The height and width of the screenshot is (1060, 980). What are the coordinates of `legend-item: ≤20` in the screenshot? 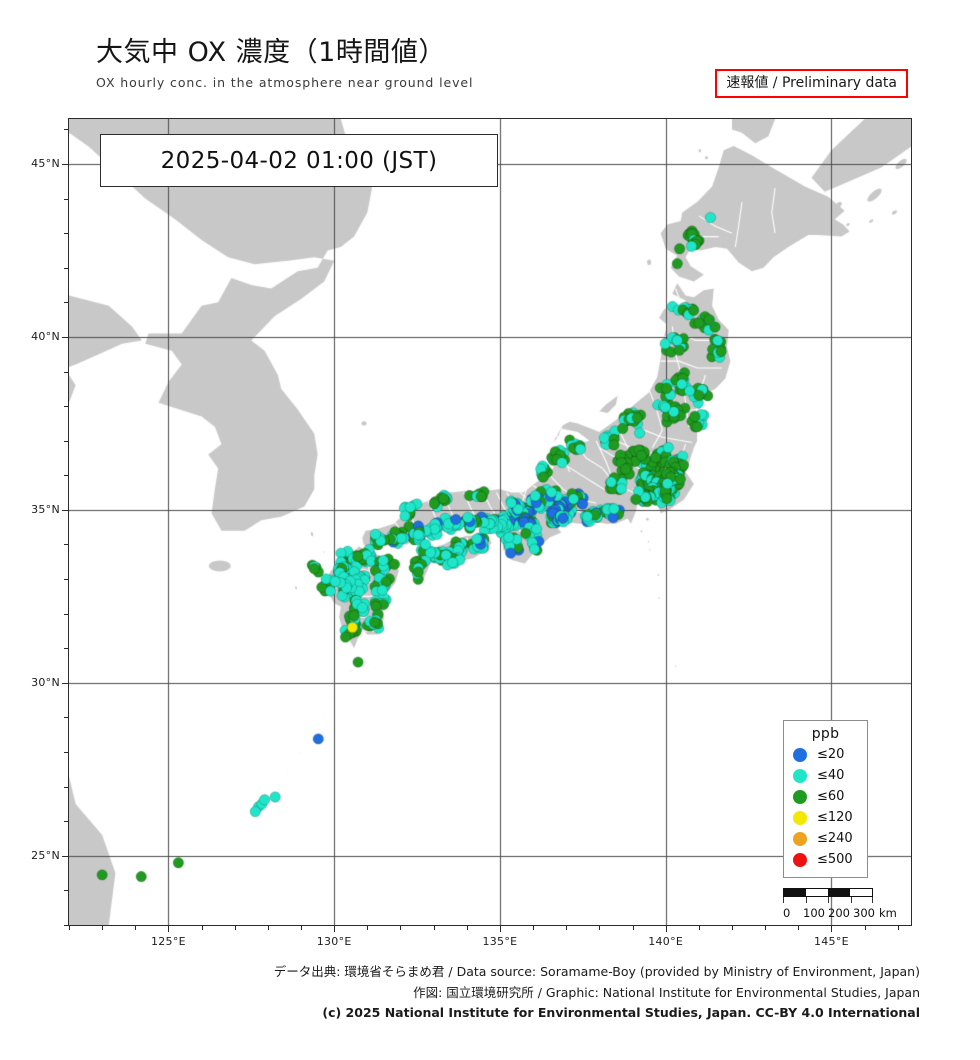 It's located at (825, 754).